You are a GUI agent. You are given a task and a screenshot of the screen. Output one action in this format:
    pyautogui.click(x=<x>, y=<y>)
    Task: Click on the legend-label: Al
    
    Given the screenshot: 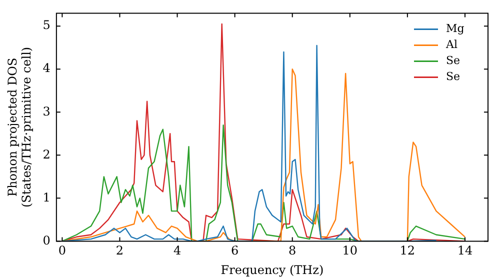 What is the action you would take?
    pyautogui.click(x=451, y=45)
    